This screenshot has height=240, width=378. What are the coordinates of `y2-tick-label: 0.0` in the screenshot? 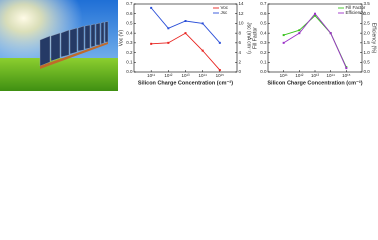 It's located at (367, 71).